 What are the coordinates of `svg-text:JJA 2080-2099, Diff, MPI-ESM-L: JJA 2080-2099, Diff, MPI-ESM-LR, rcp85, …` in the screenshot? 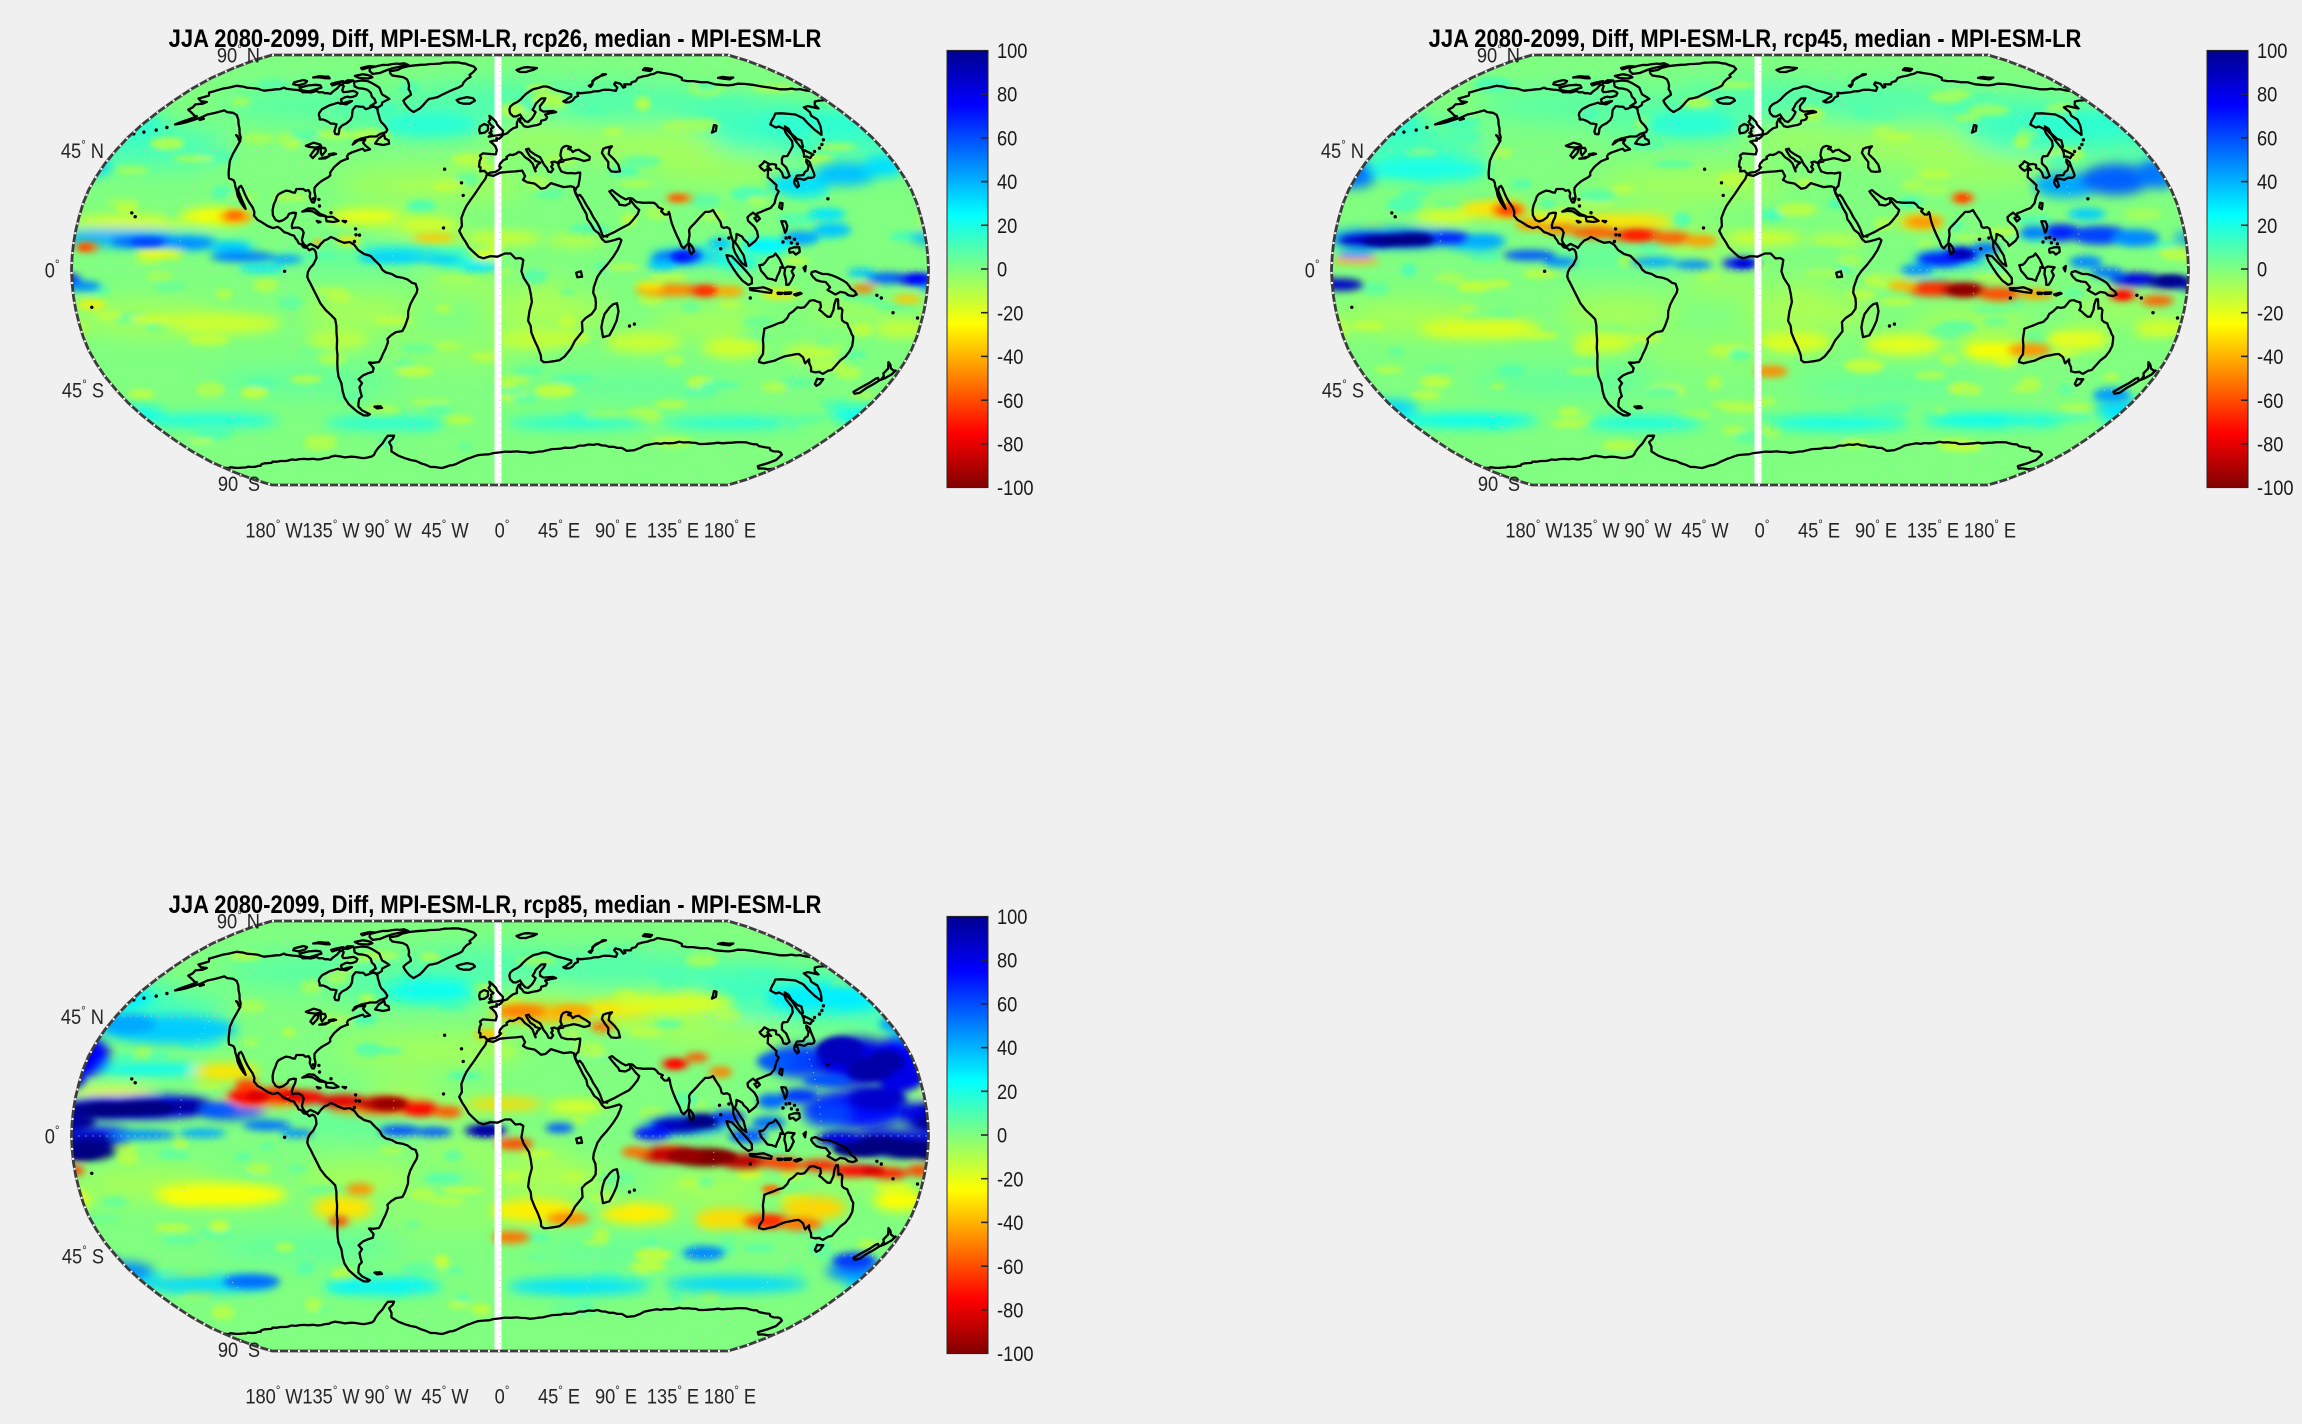 It's located at (495, 905).